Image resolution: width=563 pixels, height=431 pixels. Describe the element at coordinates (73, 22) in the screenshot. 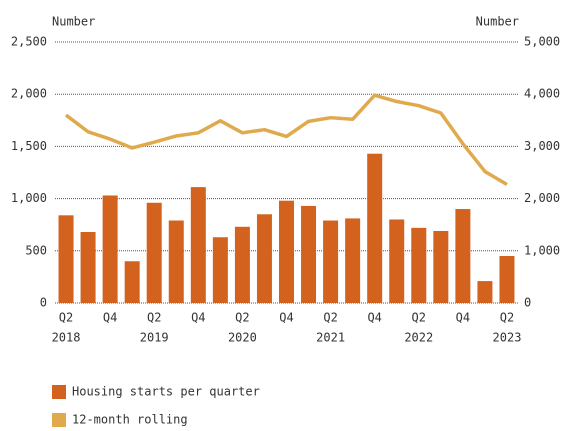

I see `y-axis-label: Number` at that location.